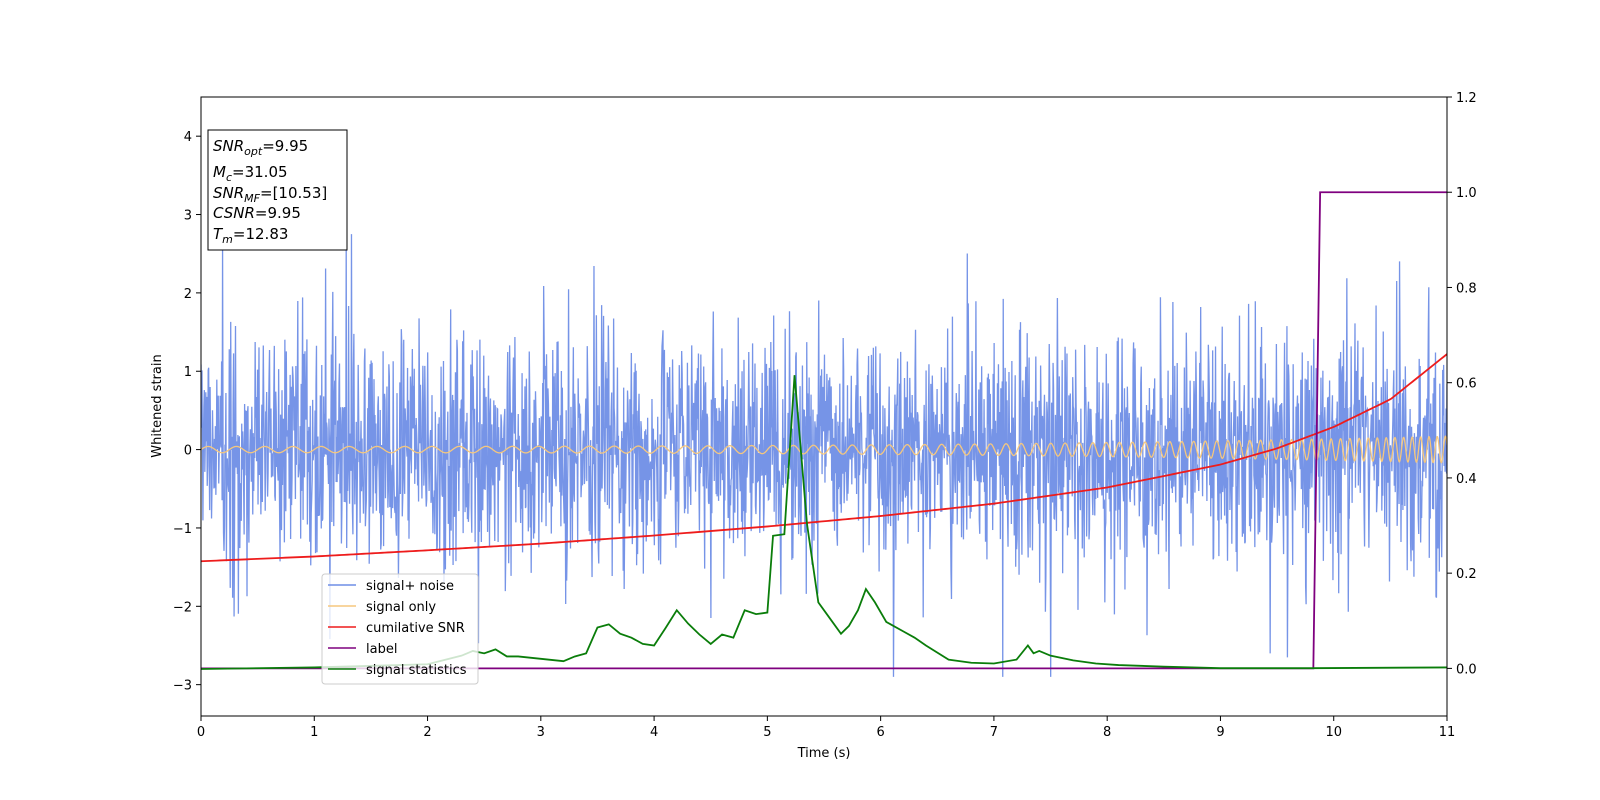 The width and height of the screenshot is (1600, 800). I want to click on y2-tick-label: 1.2, so click(1466, 98).